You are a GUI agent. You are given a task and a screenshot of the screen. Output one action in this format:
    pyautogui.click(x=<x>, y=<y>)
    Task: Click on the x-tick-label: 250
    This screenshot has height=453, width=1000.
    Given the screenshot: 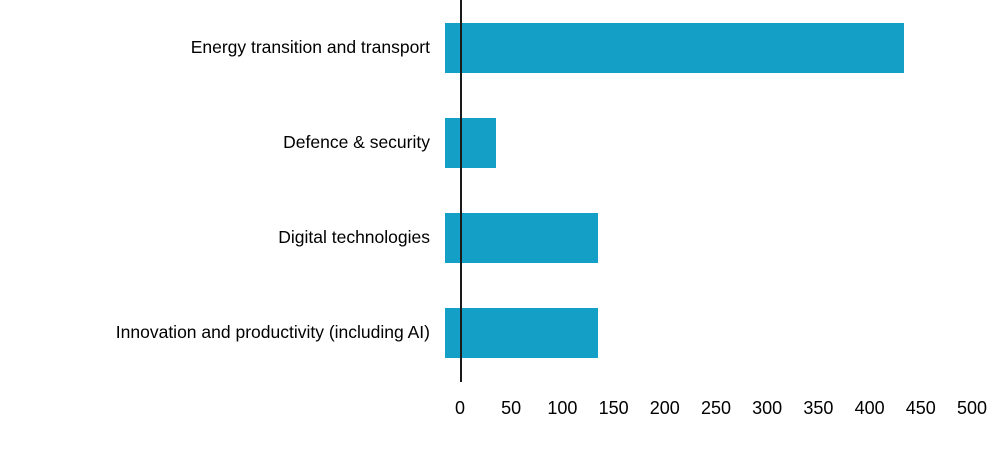 What is the action you would take?
    pyautogui.click(x=716, y=408)
    